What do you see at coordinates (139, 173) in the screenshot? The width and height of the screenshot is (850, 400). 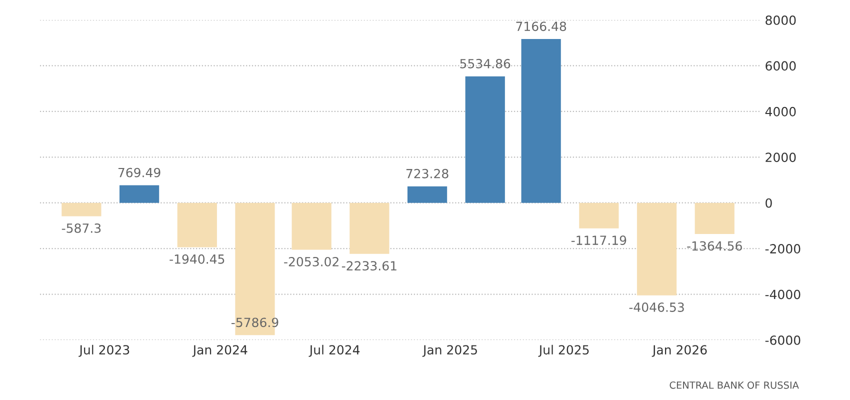 I see `data-label: 769.49` at bounding box center [139, 173].